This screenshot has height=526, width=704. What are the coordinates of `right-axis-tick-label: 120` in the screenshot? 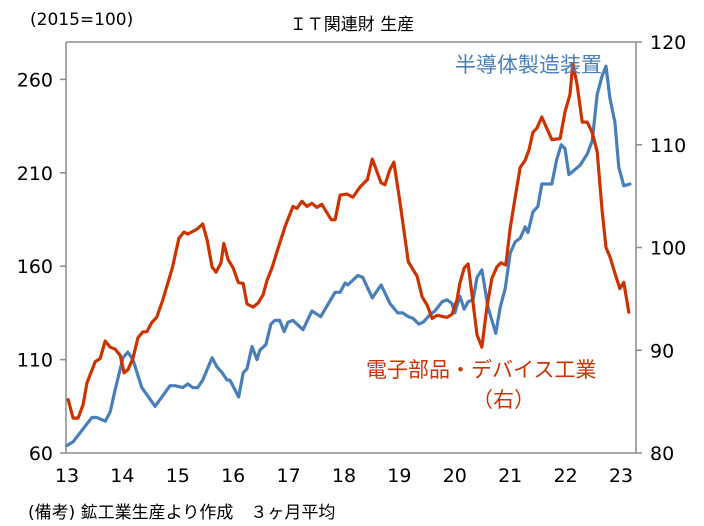 It's located at (668, 43).